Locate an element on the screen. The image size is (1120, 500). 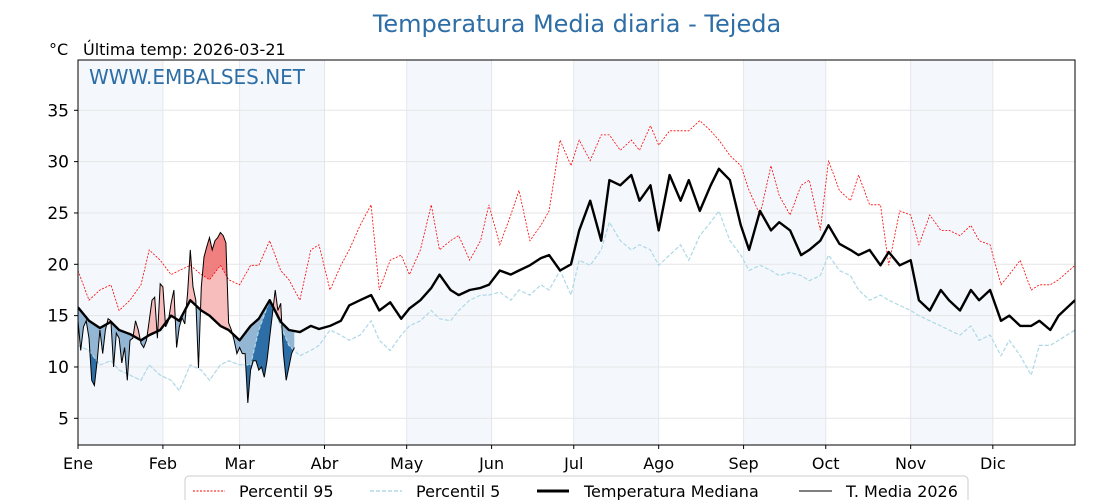
legend-median-label: Temperatura Mediana is located at coordinates (671, 491).